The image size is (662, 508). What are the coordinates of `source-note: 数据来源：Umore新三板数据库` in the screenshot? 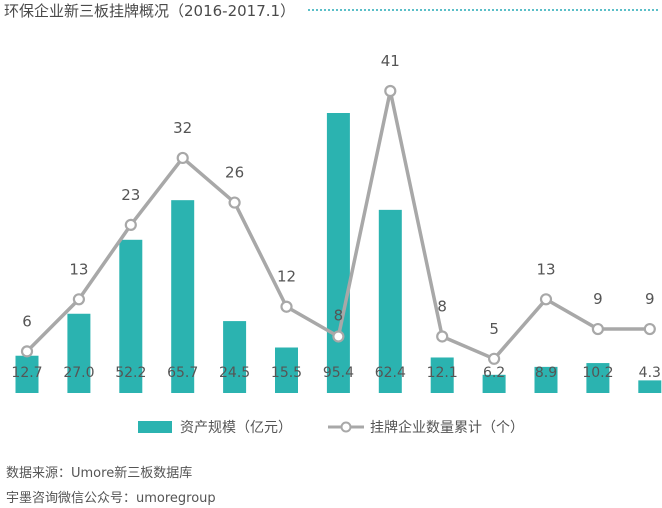 It's located at (99, 473).